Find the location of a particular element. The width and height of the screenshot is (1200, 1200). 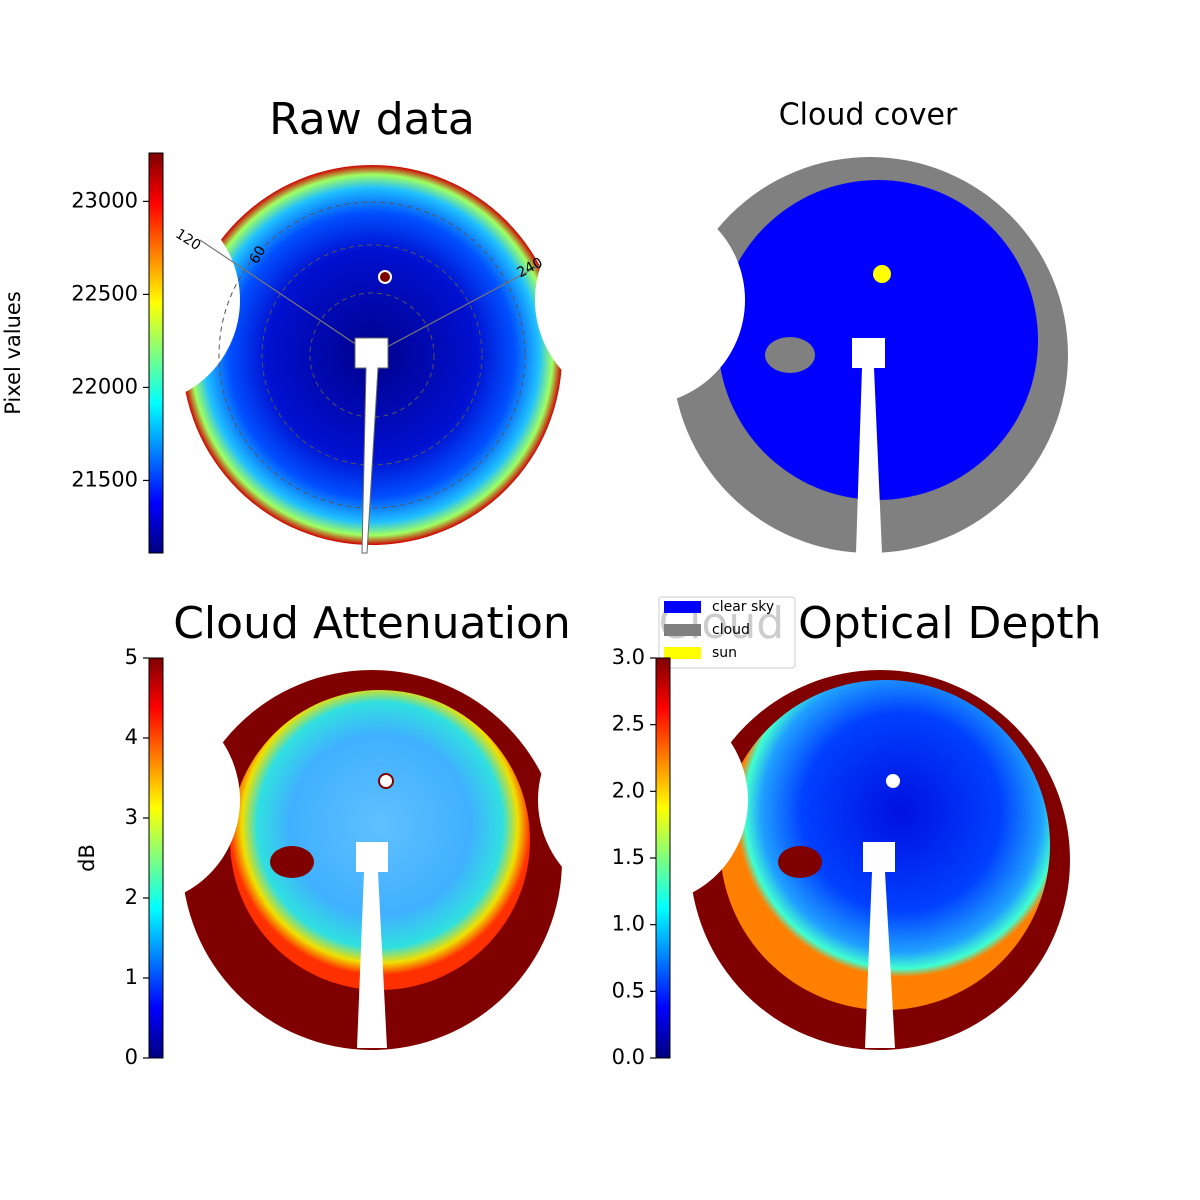

panel-title: Raw data is located at coordinates (372, 119).